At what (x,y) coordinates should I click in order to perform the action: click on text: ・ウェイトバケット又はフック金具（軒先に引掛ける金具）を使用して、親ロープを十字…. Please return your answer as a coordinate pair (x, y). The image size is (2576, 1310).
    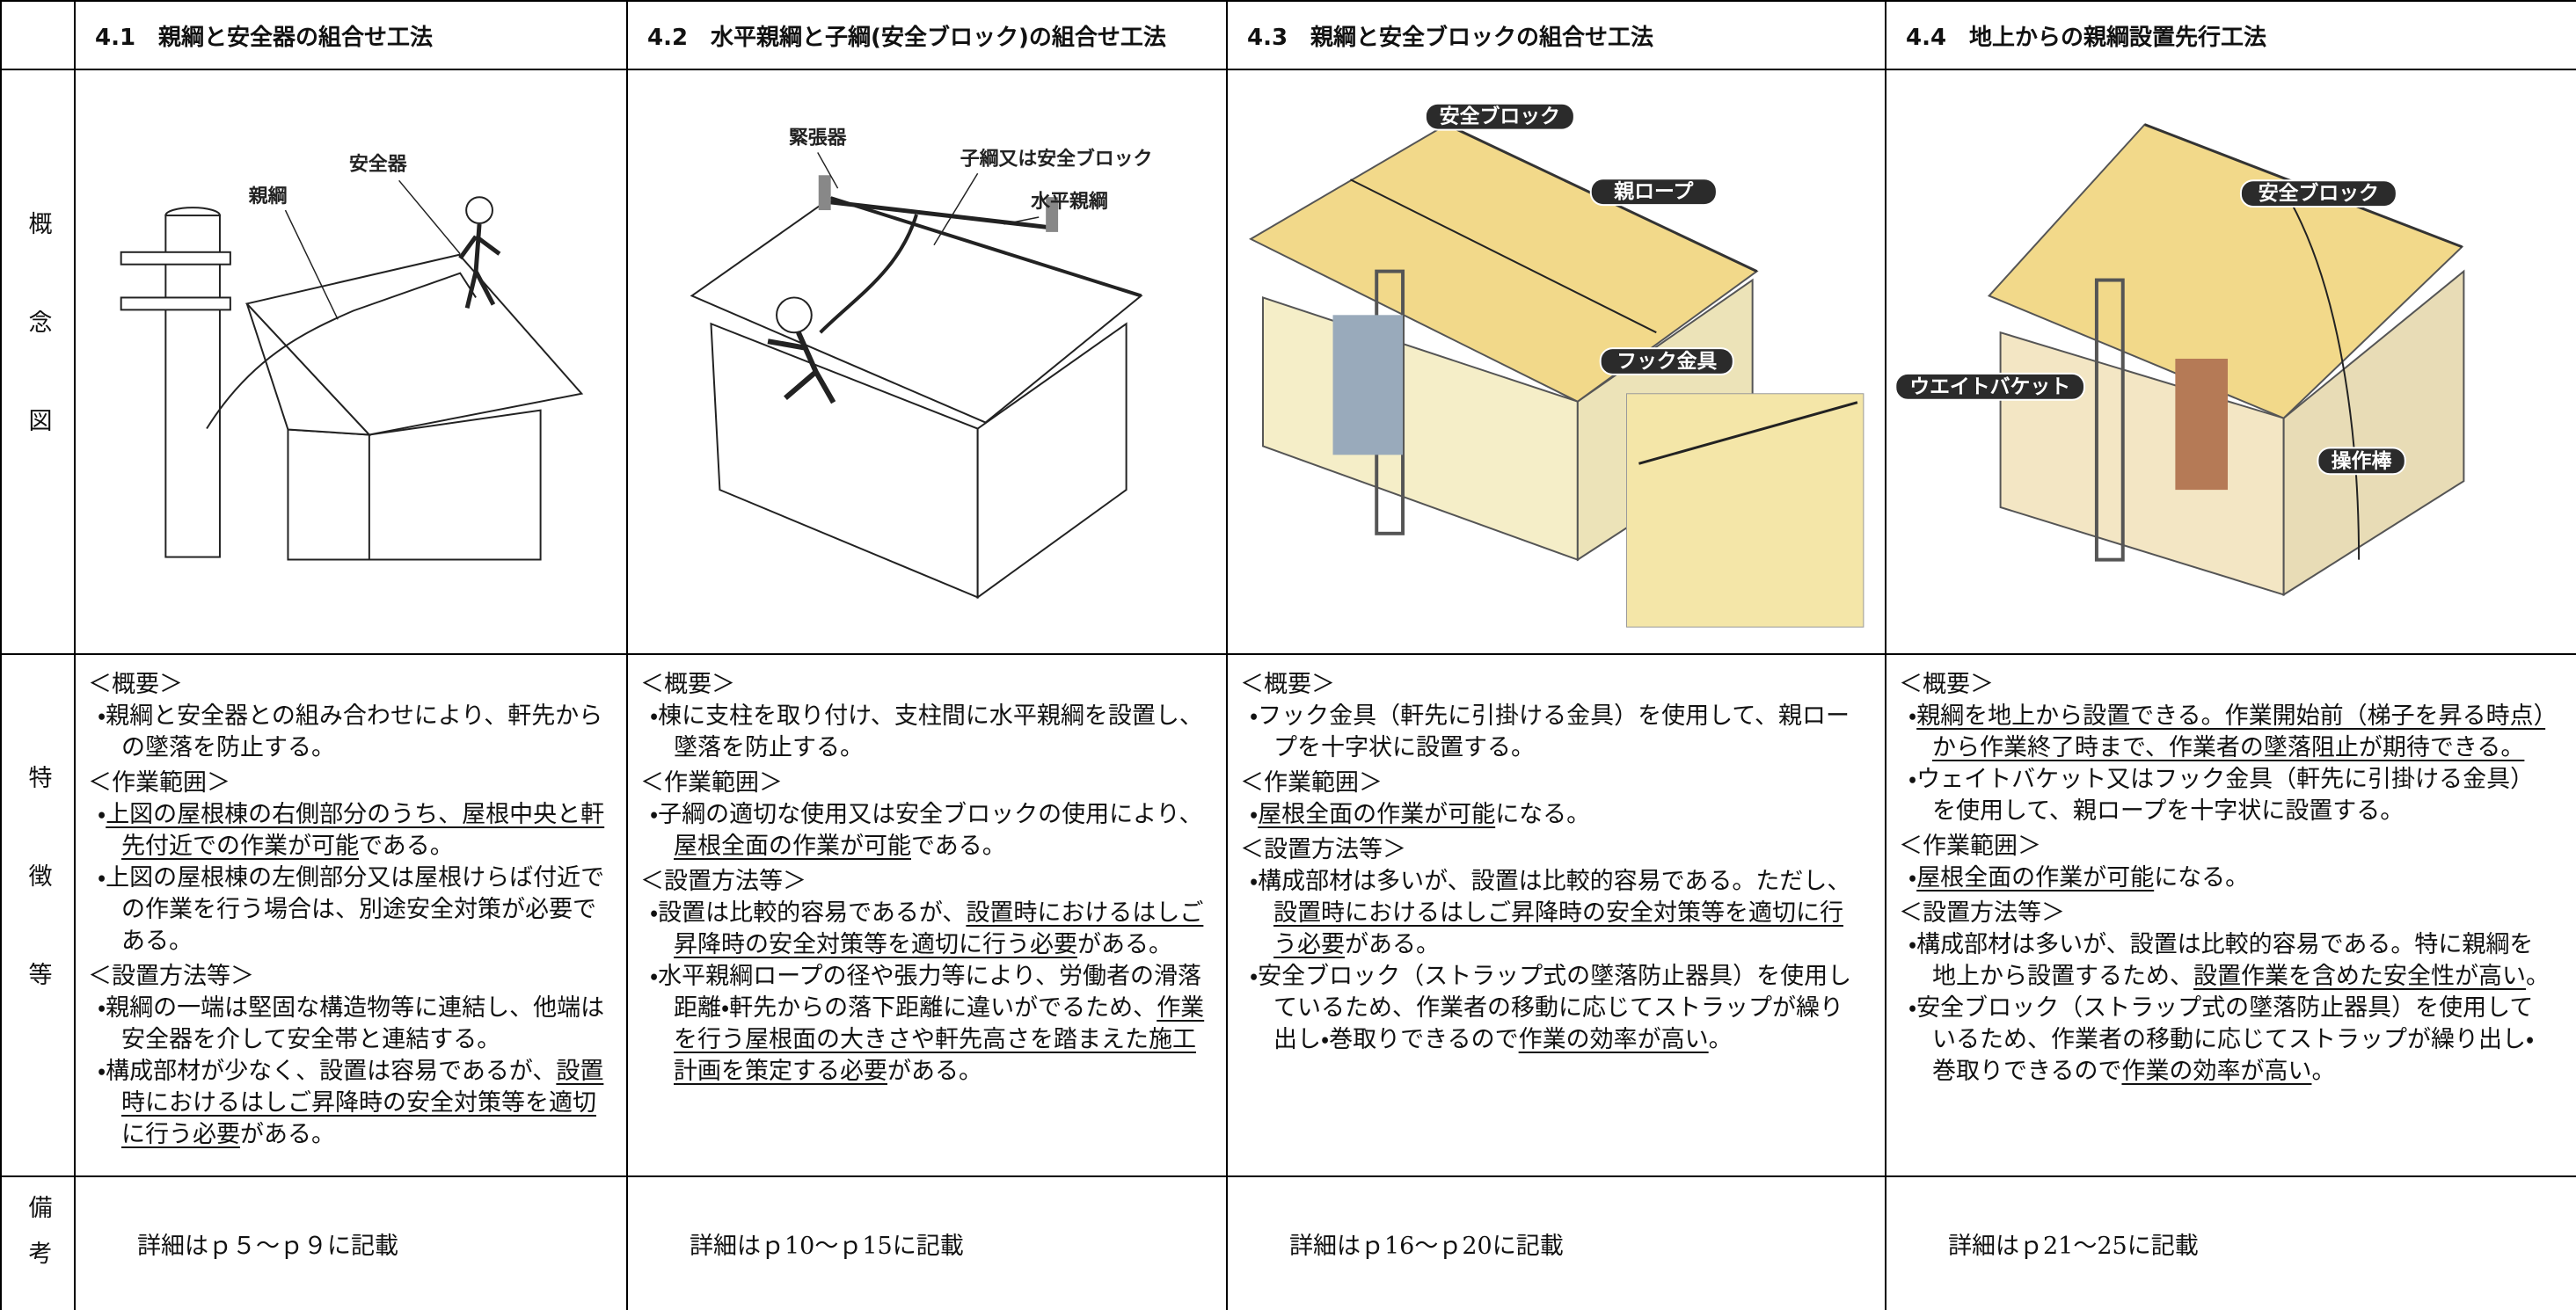
    Looking at the image, I should click on (2221, 795).